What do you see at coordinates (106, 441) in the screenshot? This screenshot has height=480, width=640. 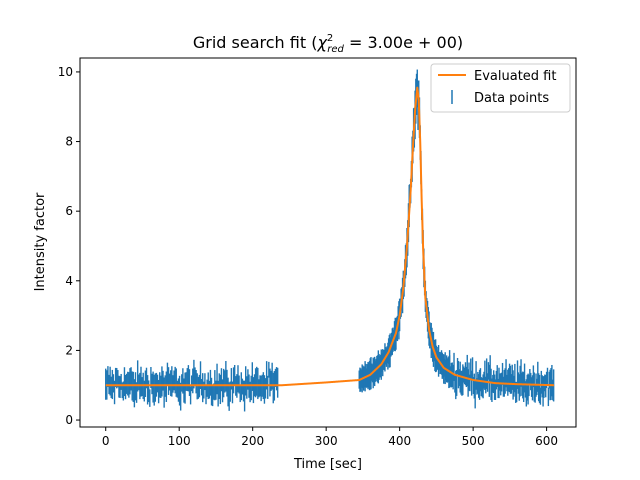 I see `x-tick-label: 0` at bounding box center [106, 441].